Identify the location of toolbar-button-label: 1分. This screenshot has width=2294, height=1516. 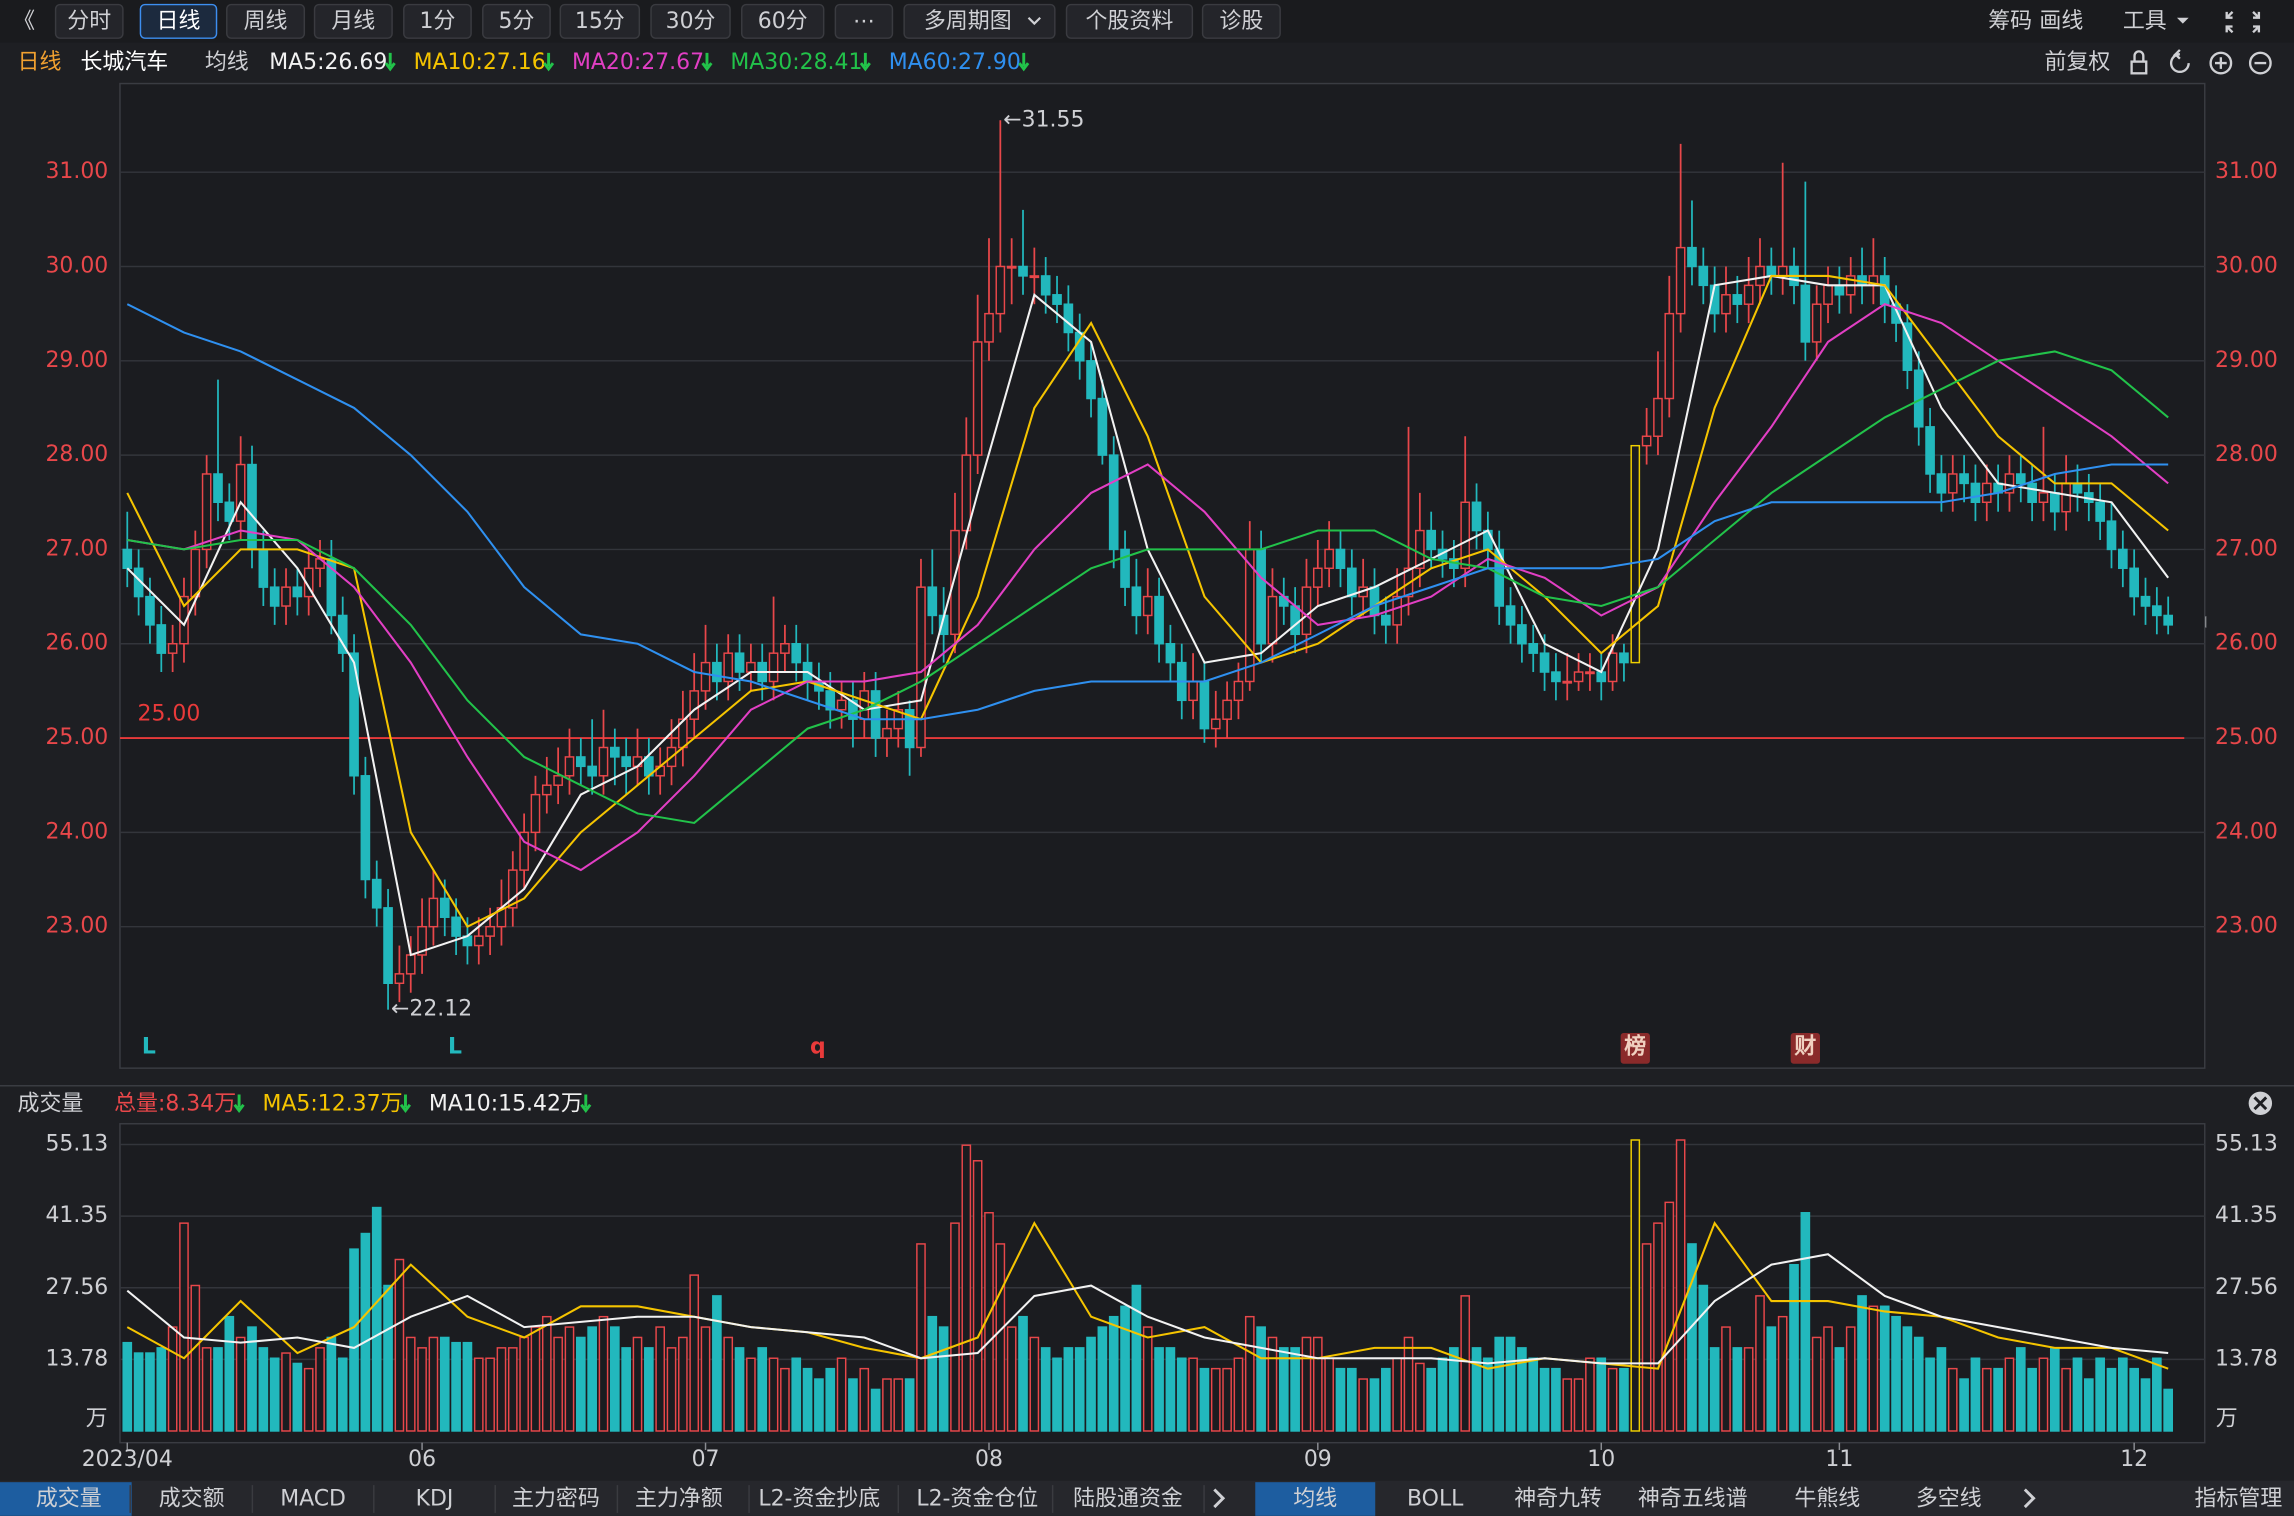
(437, 21).